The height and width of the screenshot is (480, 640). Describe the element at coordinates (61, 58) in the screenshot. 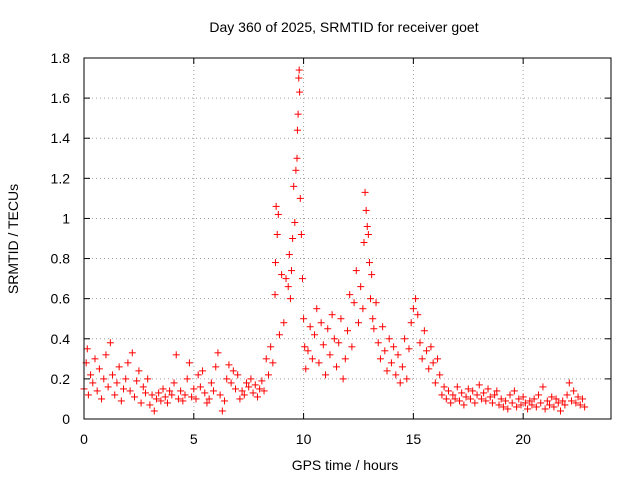

I see `y-tick-label: 1.8` at that location.